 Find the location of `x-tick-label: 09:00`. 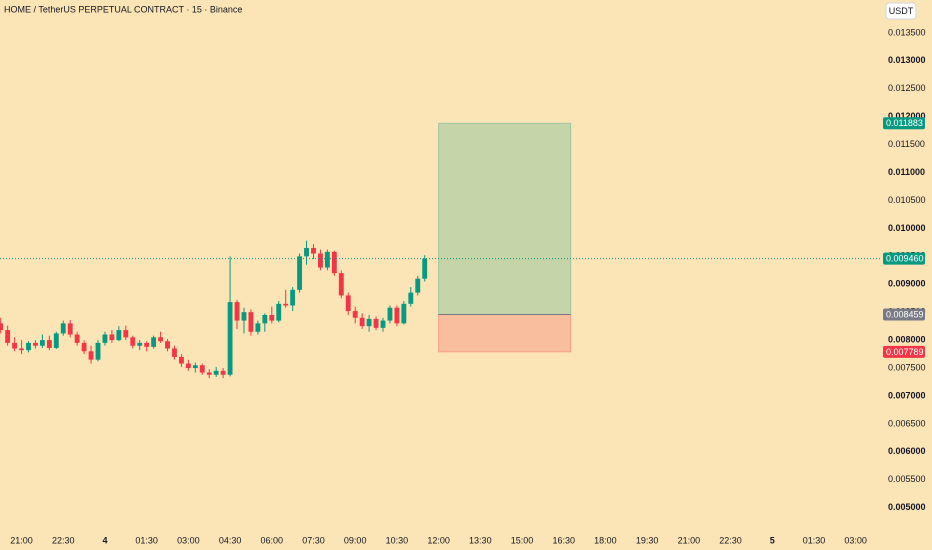

x-tick-label: 09:00 is located at coordinates (355, 540).